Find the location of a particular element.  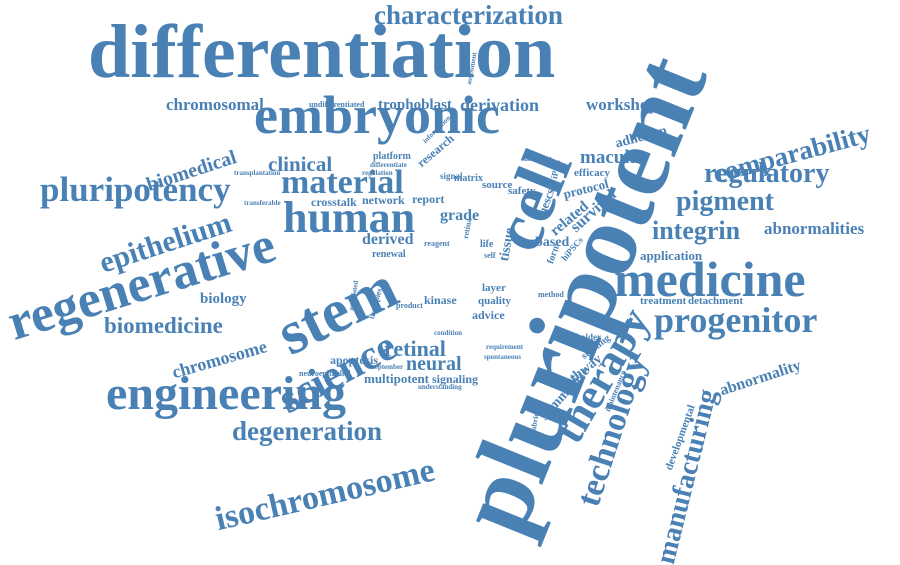

word-human: human is located at coordinates (349, 217).